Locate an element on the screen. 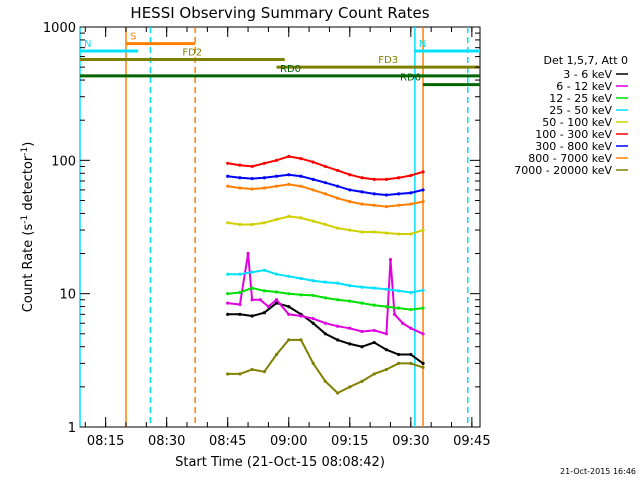 This screenshot has height=480, width=640. y-tick-label: 1 is located at coordinates (72, 428).